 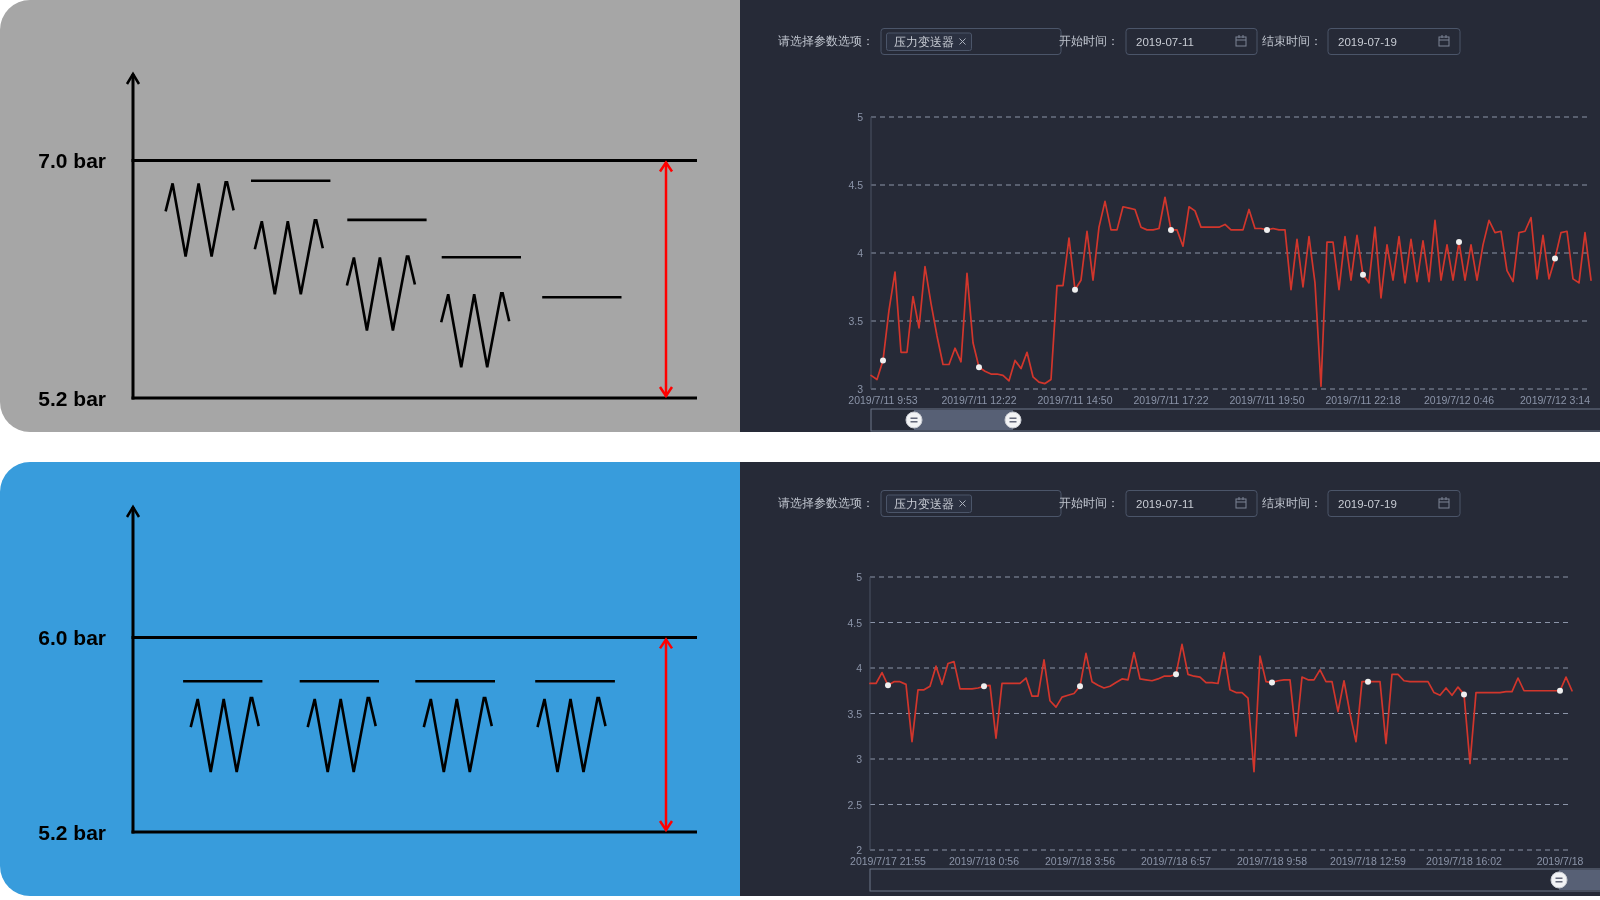 What do you see at coordinates (1080, 861) in the screenshot?
I see `x-tick-label: 2019/7/18 3:56` at bounding box center [1080, 861].